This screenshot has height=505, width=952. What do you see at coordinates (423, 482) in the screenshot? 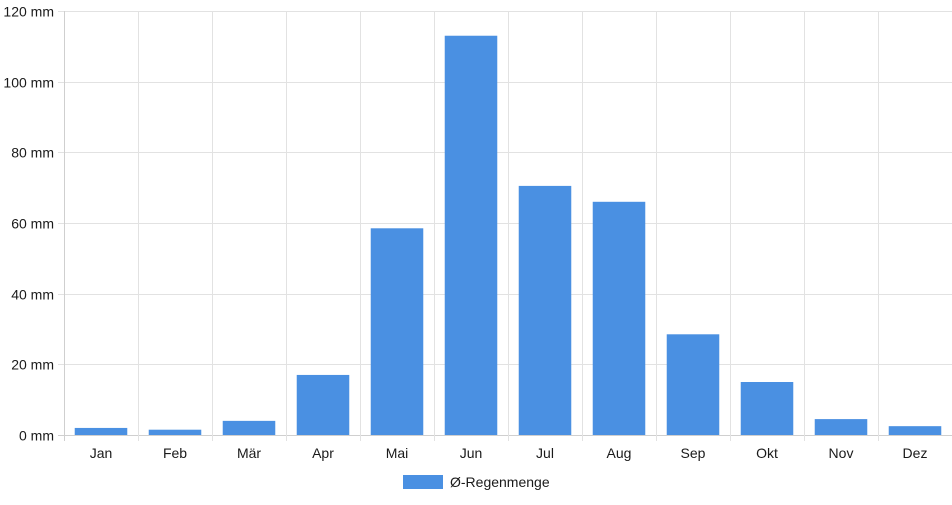
I see `legend-swatch` at bounding box center [423, 482].